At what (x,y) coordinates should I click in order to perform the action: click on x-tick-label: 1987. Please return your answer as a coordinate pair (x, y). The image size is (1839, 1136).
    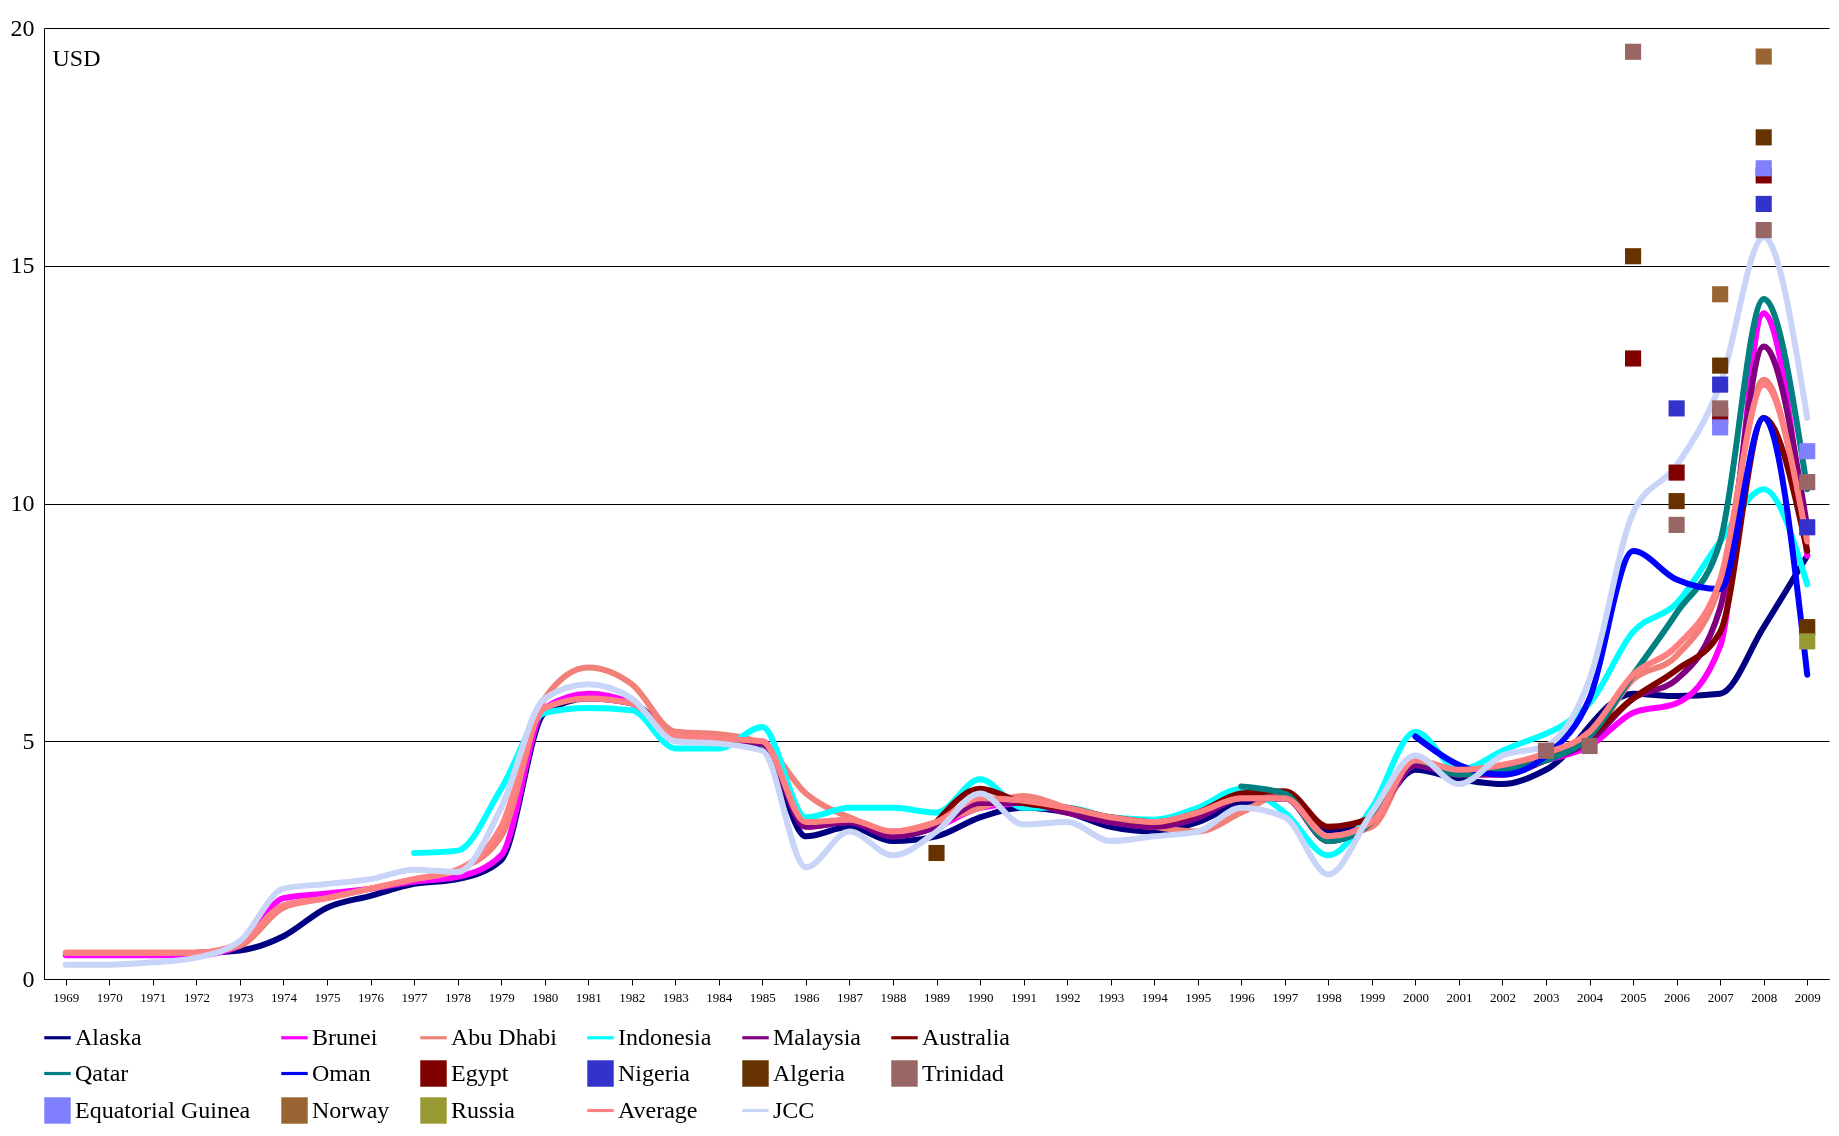
    Looking at the image, I should click on (850, 997).